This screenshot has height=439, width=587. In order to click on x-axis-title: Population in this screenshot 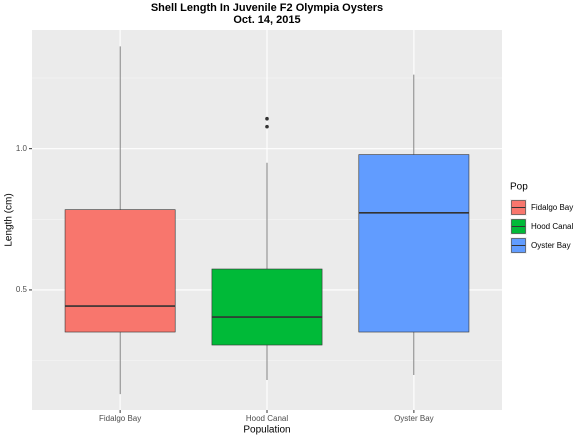, I will do `click(266, 430)`.